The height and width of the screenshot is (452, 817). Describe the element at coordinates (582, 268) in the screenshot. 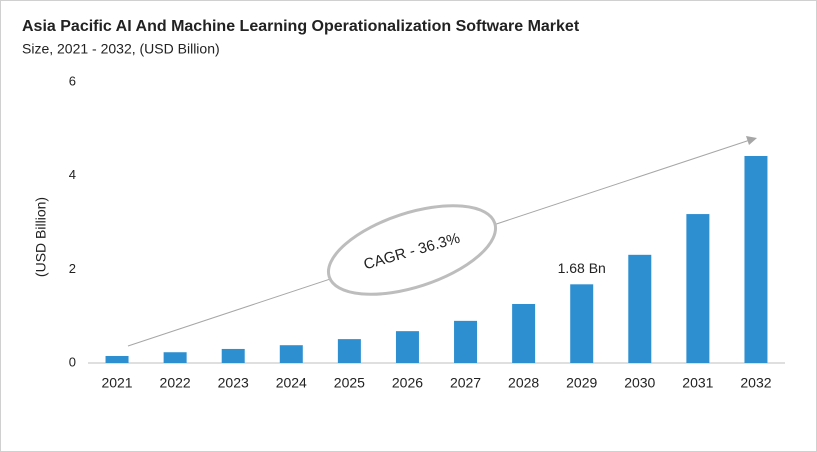

I see `value-label: 1.68 Bn` at that location.